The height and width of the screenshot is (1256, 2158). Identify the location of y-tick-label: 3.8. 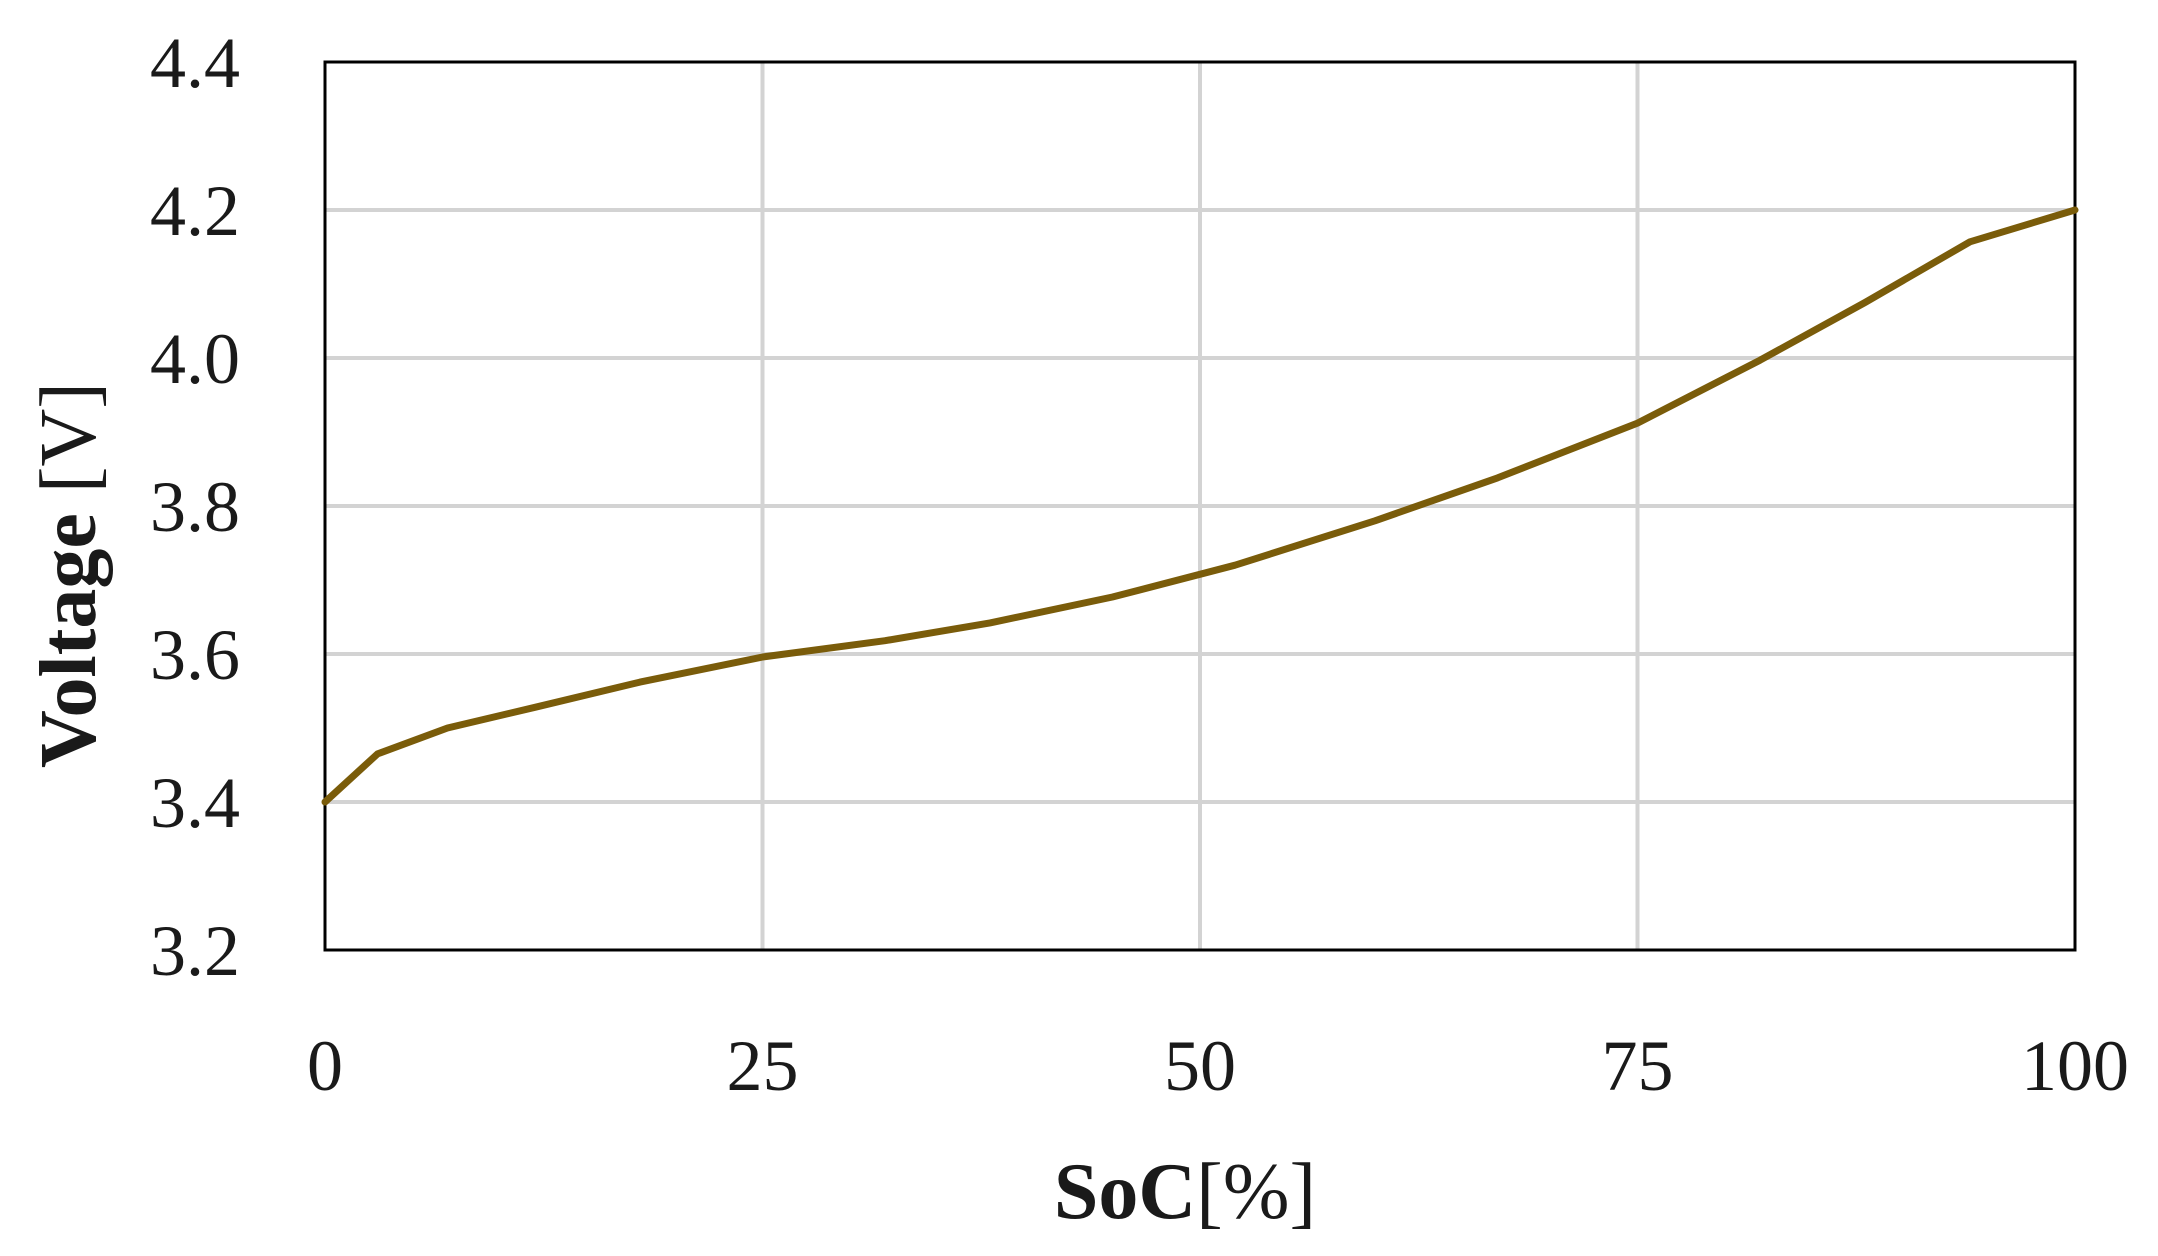
(195, 507).